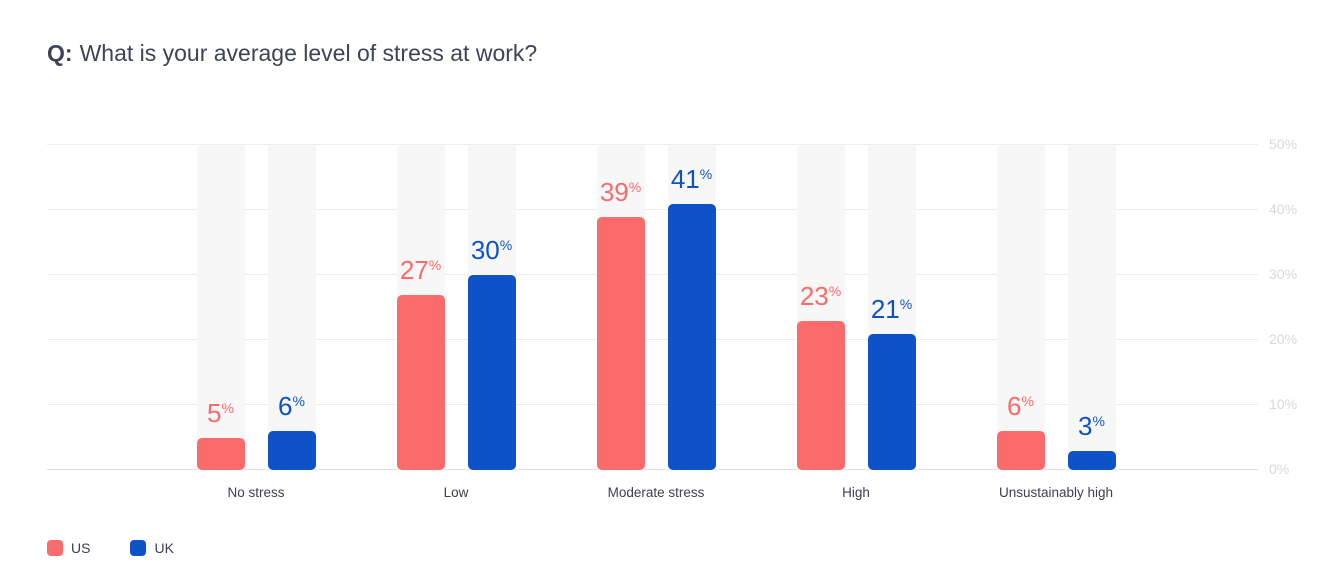 The image size is (1342, 576). Describe the element at coordinates (1085, 425) in the screenshot. I see `value-number: 3` at that location.